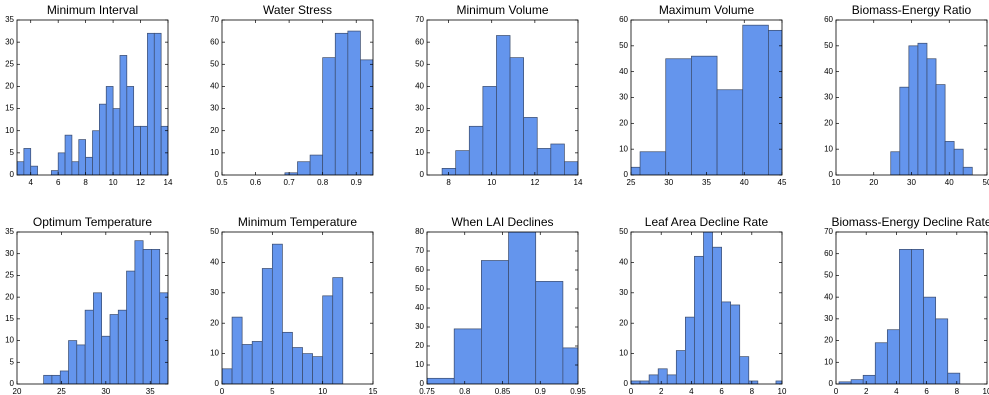 Image resolution: width=989 pixels, height=395 pixels. Describe the element at coordinates (323, 182) in the screenshot. I see `x-tick-label: 0.8` at that location.